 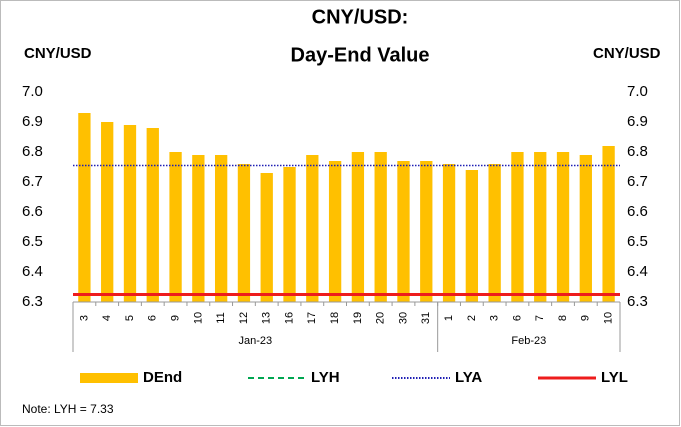 What do you see at coordinates (335, 318) in the screenshot?
I see `x-tick-label: 18` at bounding box center [335, 318].